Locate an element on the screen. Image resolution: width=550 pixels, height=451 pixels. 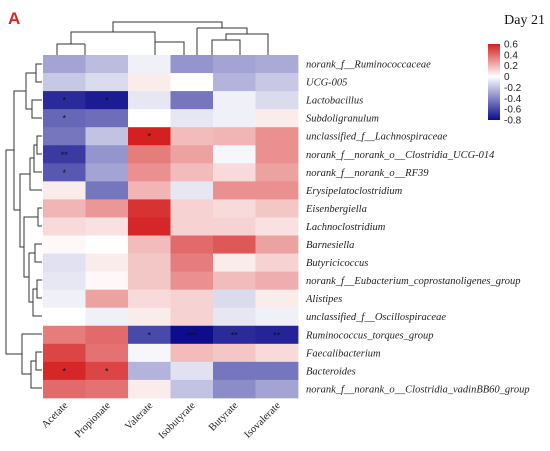
row-label: Subdoligranulum is located at coordinates (342, 119).